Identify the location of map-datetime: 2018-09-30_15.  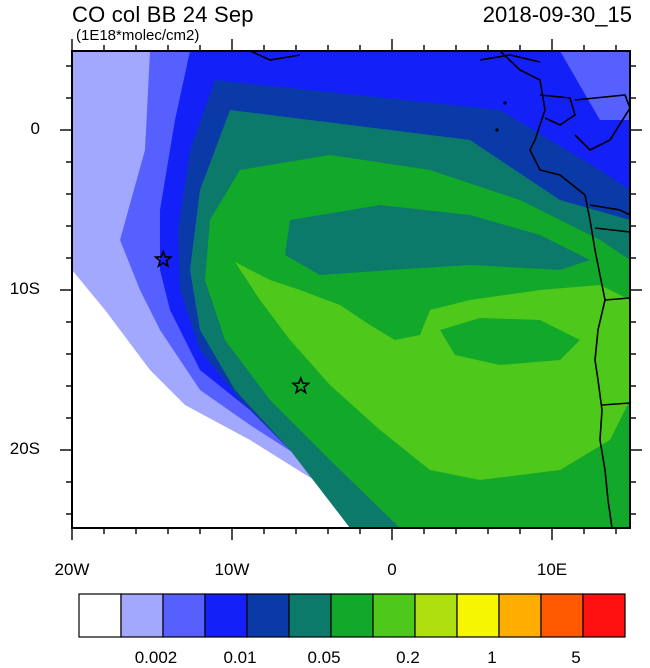
(557, 14).